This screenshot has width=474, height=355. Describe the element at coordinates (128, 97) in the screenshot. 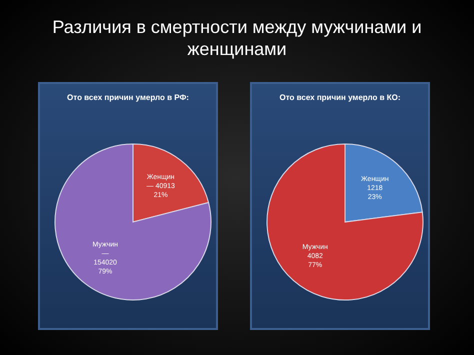

I see `chart-subtitle: Ото всех причин умерло в РФ:` at that location.